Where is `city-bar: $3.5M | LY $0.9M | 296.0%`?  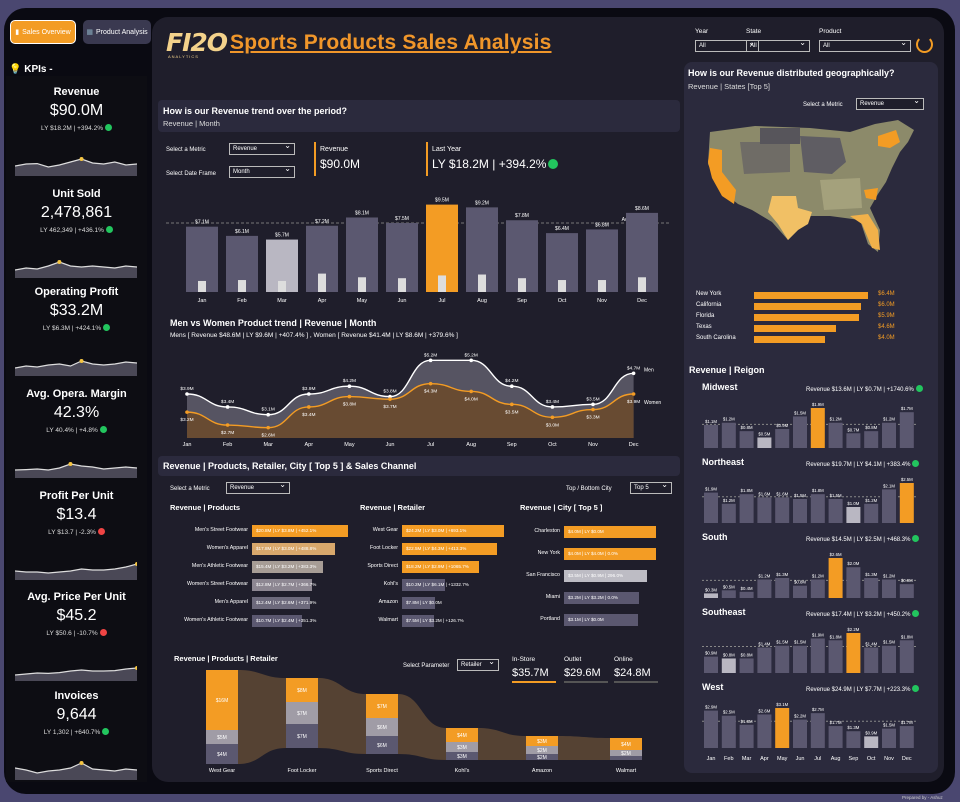 city-bar: $3.5M | LY $0.9M | 296.0% is located at coordinates (605, 576).